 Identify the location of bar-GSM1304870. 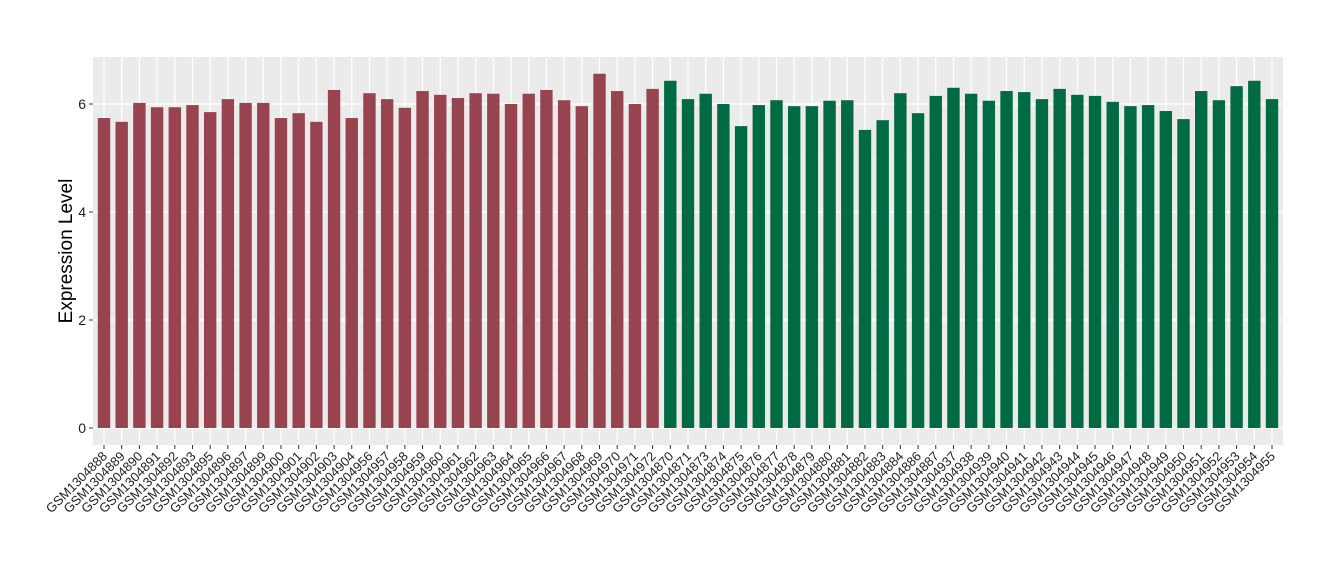
(670, 254).